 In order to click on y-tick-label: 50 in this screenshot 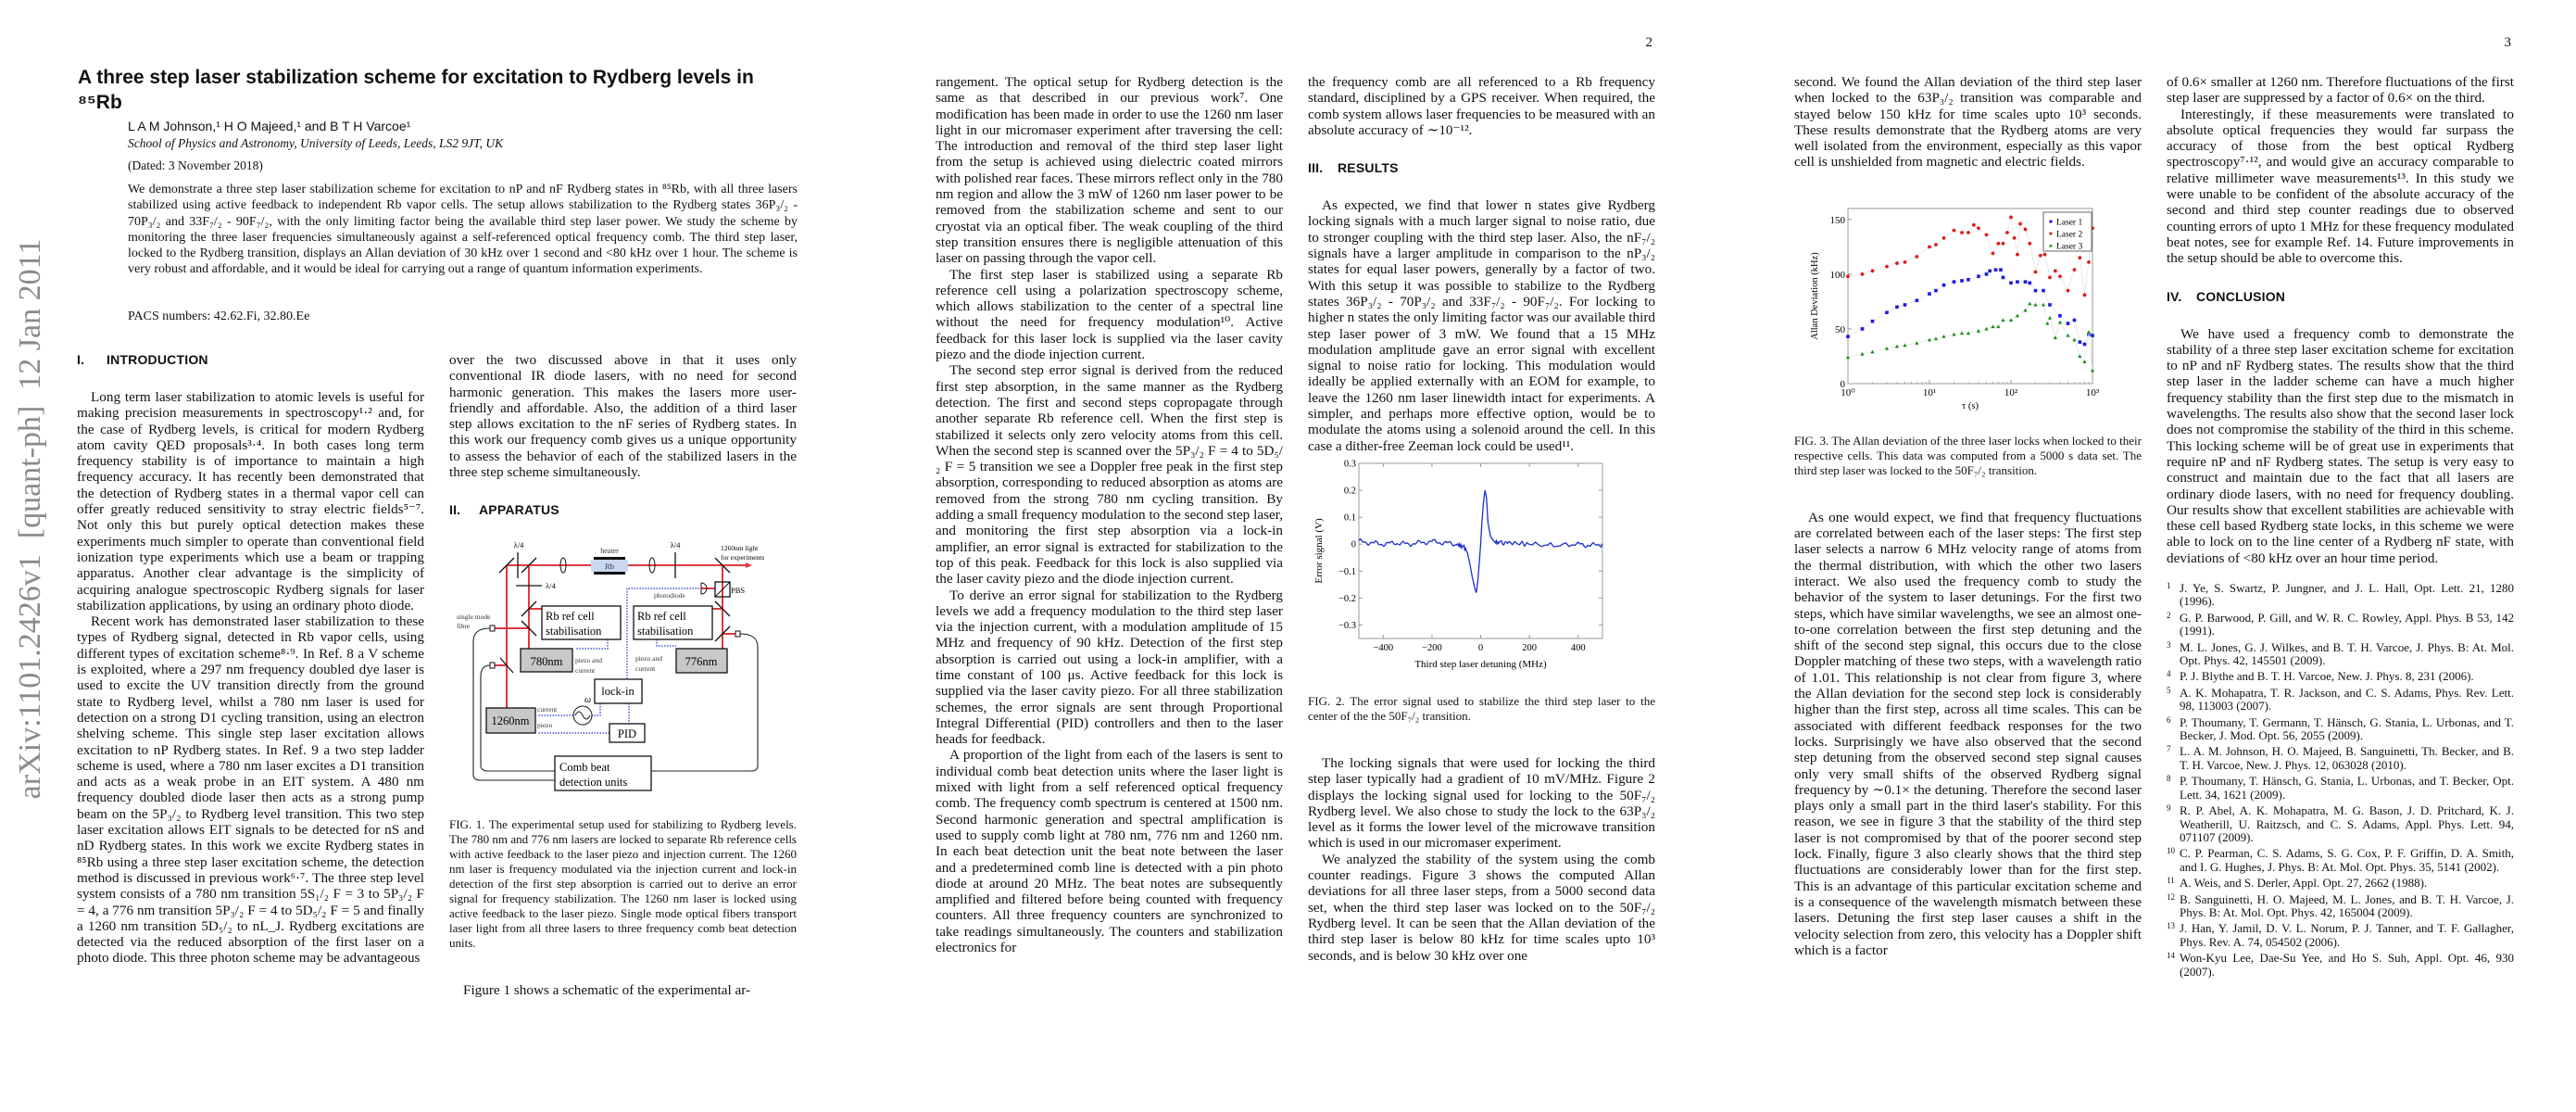, I will do `click(1840, 329)`.